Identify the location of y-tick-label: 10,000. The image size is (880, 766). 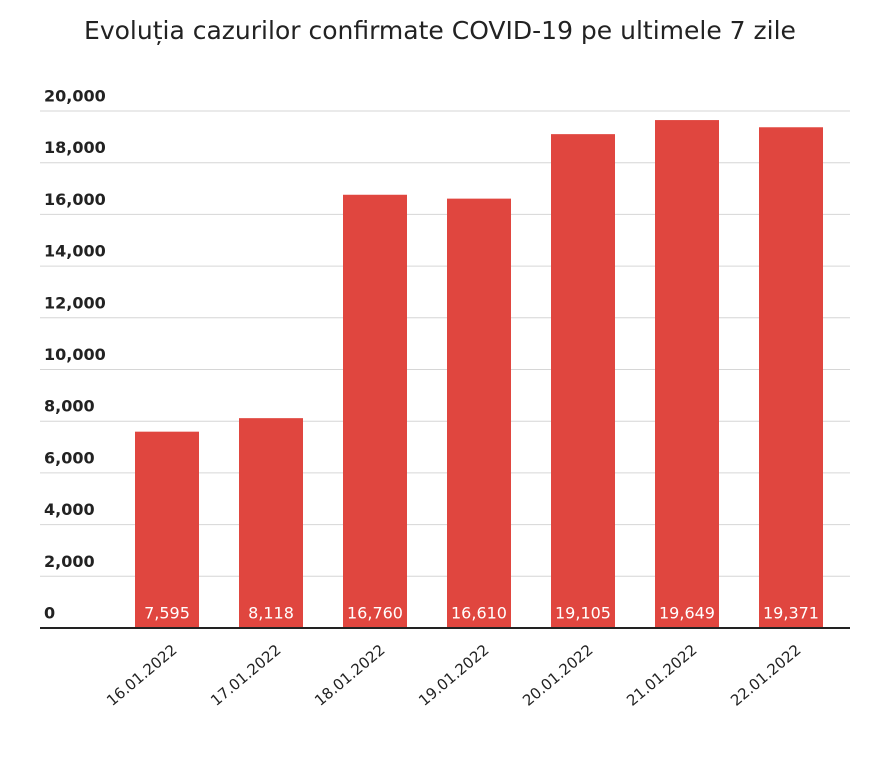
(75, 354).